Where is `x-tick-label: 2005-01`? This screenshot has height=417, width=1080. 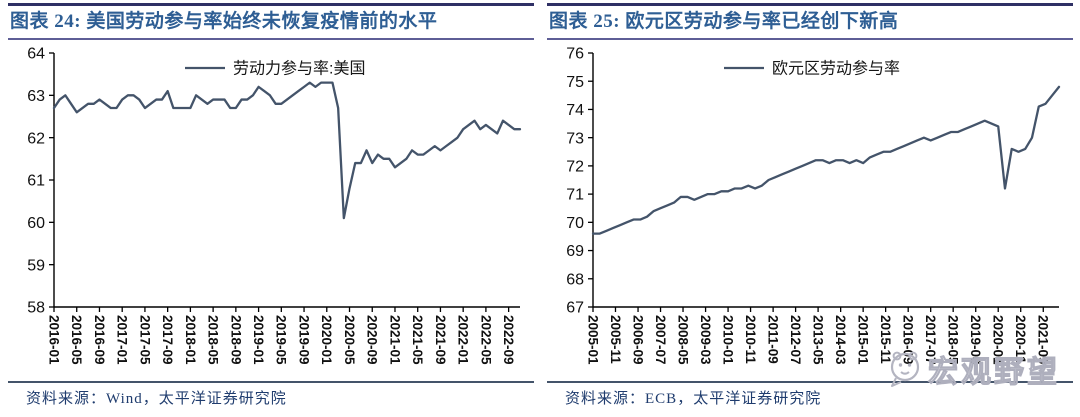
x-tick-label: 2005-01 is located at coordinates (592, 340).